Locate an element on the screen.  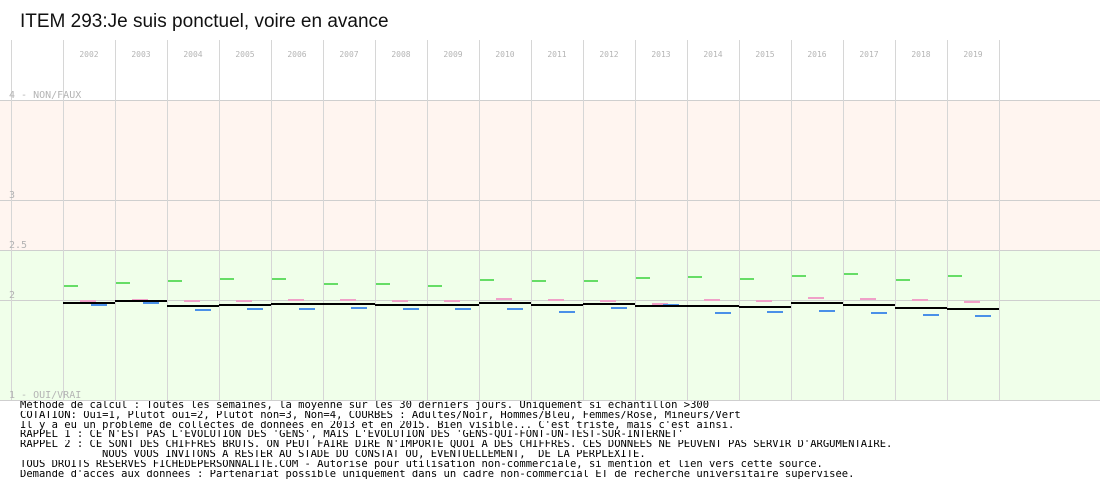
x-tick-label: 2007 is located at coordinates (348, 54).